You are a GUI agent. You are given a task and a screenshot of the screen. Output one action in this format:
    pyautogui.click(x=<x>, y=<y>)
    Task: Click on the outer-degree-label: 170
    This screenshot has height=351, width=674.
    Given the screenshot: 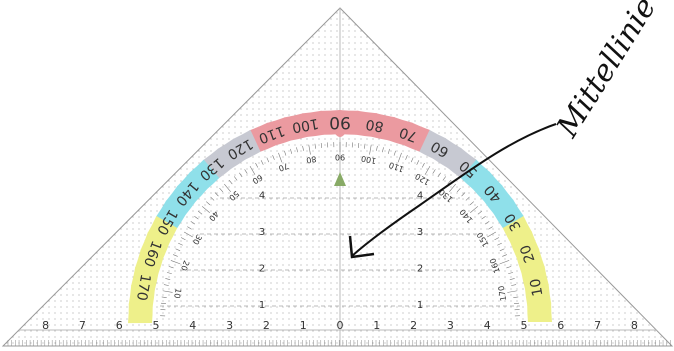 What is the action you would take?
    pyautogui.click(x=143, y=287)
    